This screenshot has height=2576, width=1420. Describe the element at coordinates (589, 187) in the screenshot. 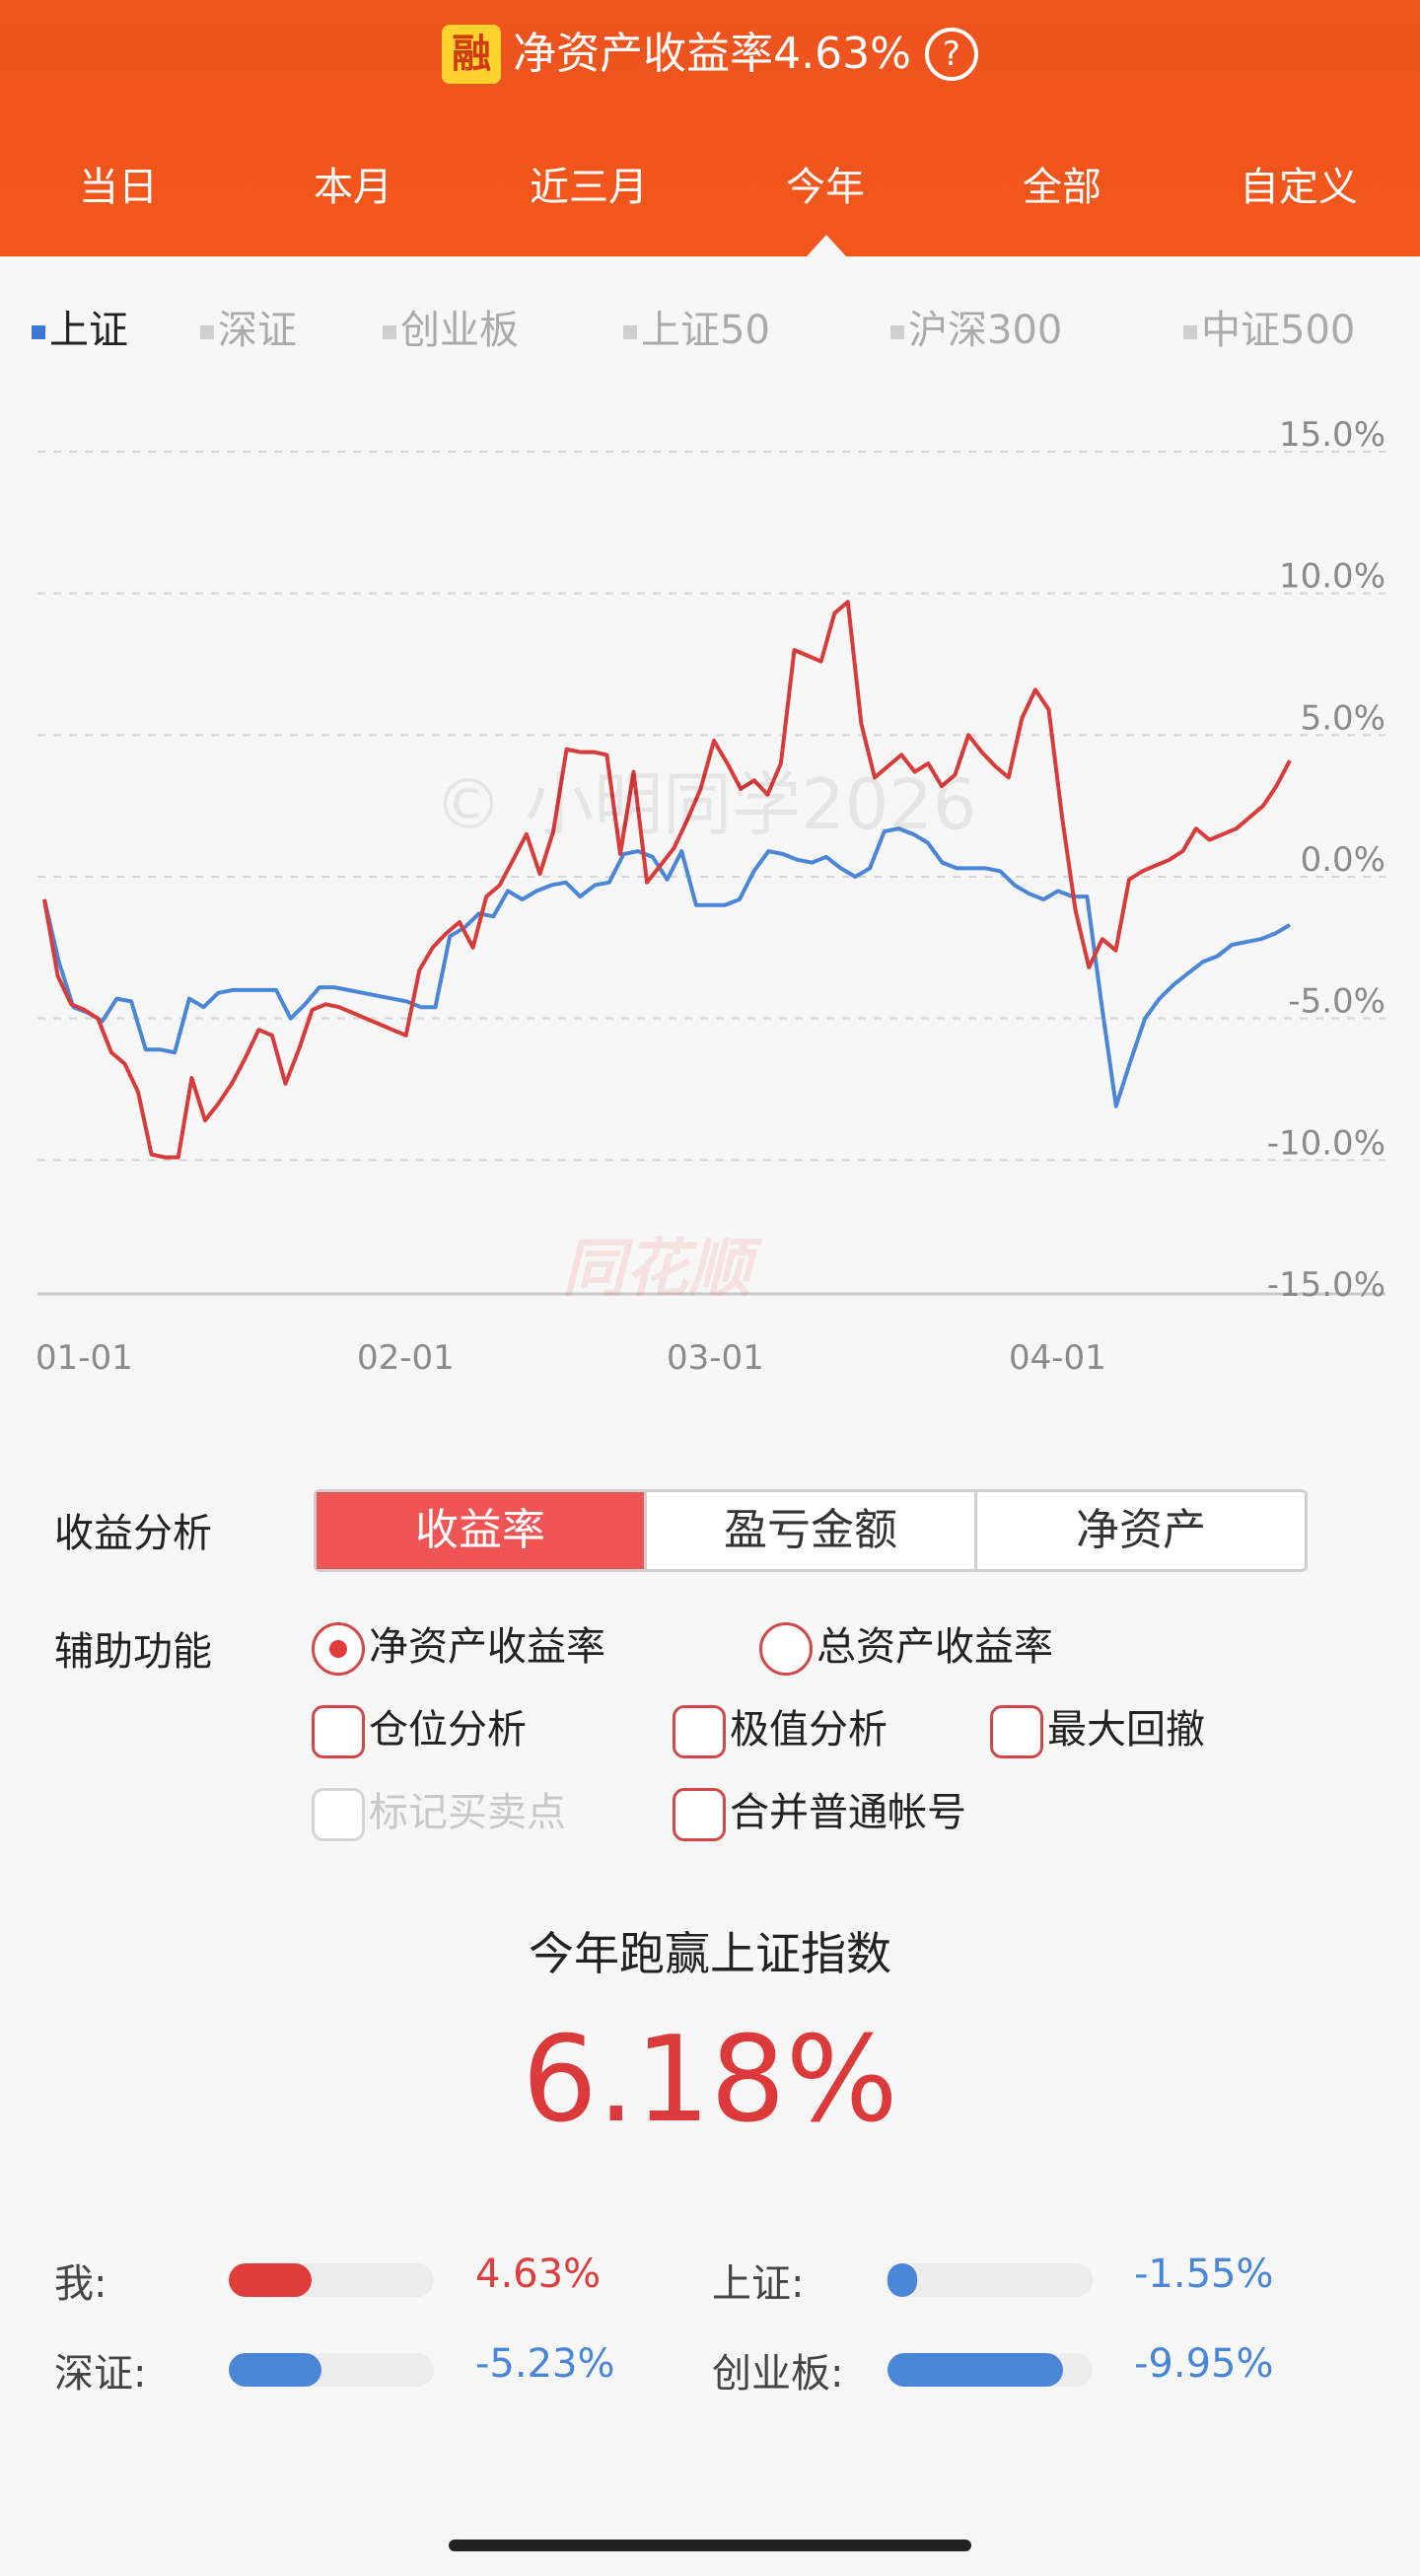

I see `tab-three-months: 近三月` at that location.